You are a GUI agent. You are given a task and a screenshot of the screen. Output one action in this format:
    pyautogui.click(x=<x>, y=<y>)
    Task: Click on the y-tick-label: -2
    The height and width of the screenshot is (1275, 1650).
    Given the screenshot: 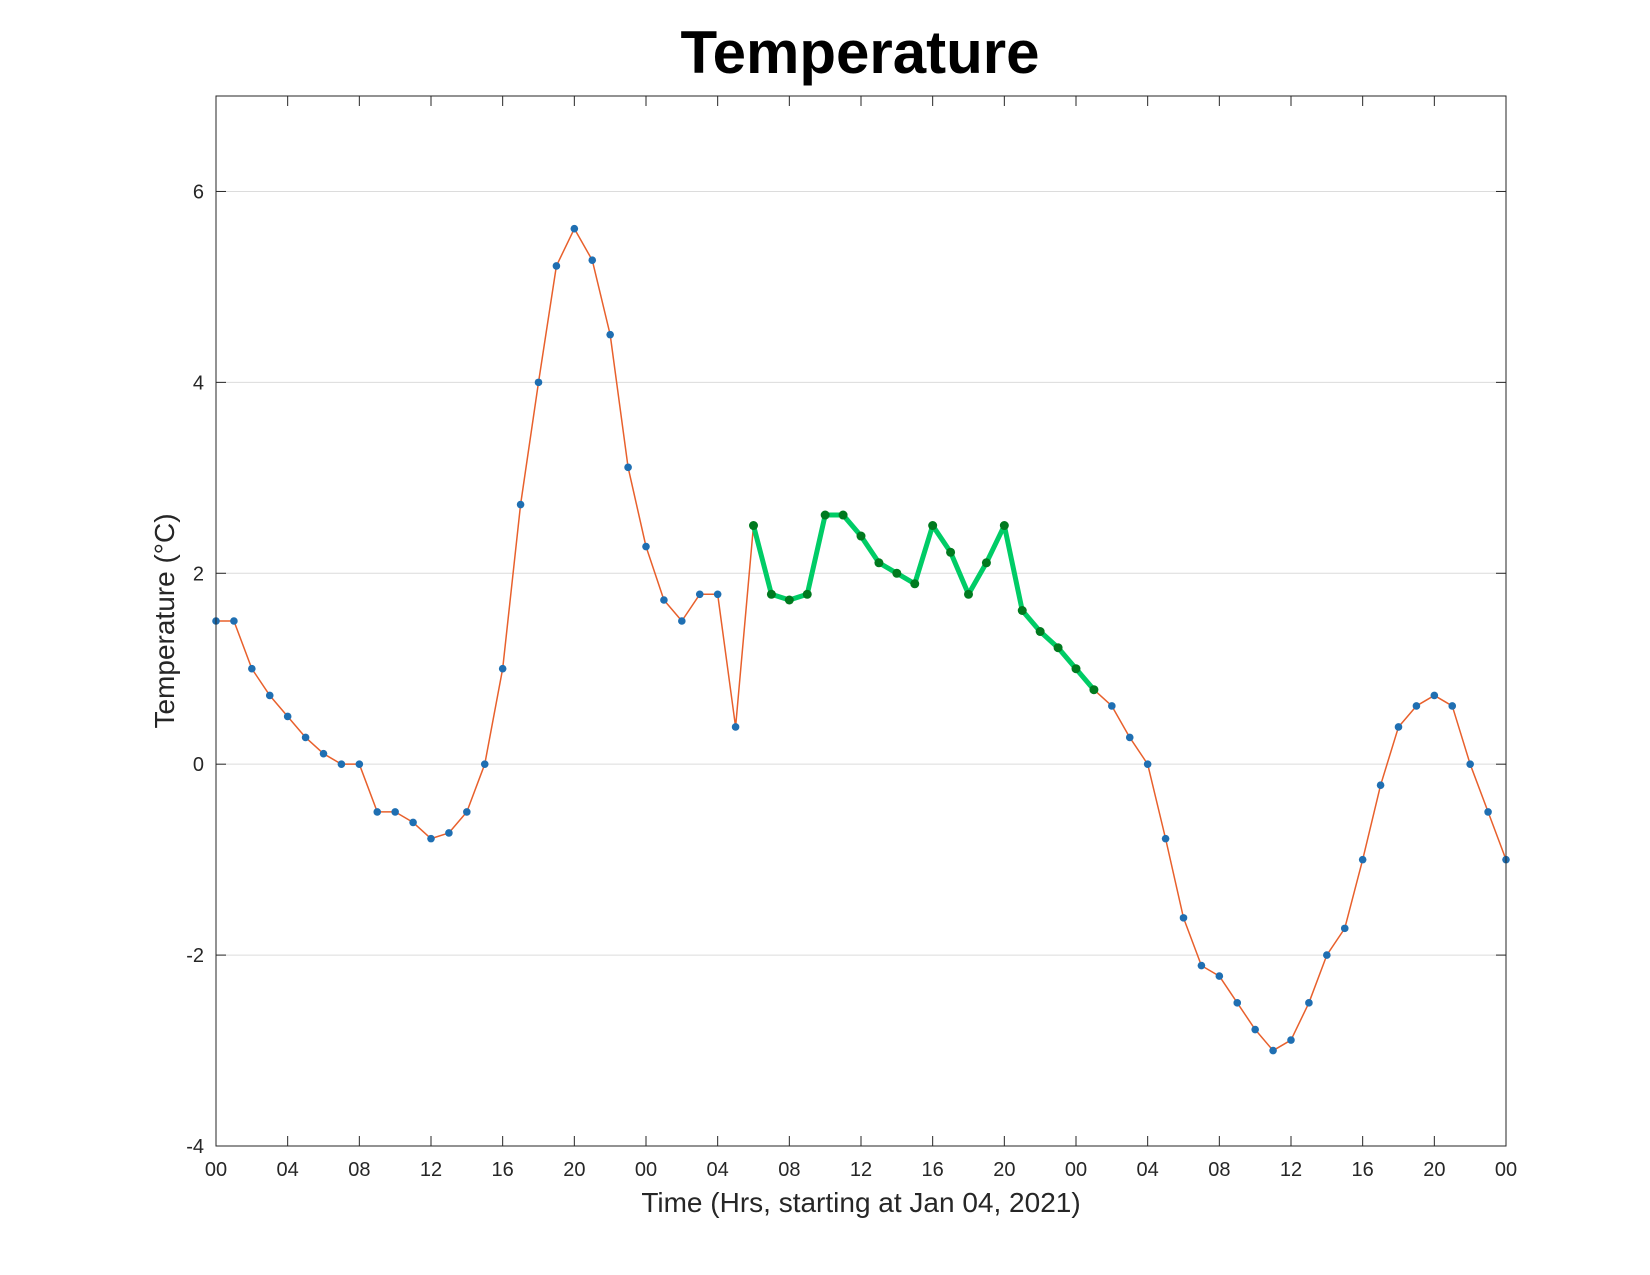 What is the action you would take?
    pyautogui.click(x=195, y=956)
    